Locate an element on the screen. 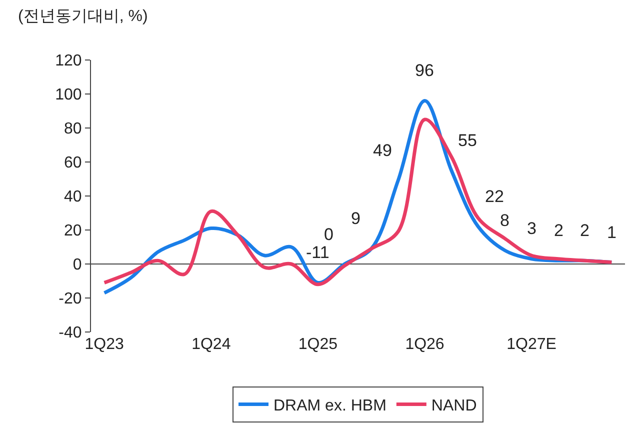  x-tick-label: 1Q26 is located at coordinates (424, 344).